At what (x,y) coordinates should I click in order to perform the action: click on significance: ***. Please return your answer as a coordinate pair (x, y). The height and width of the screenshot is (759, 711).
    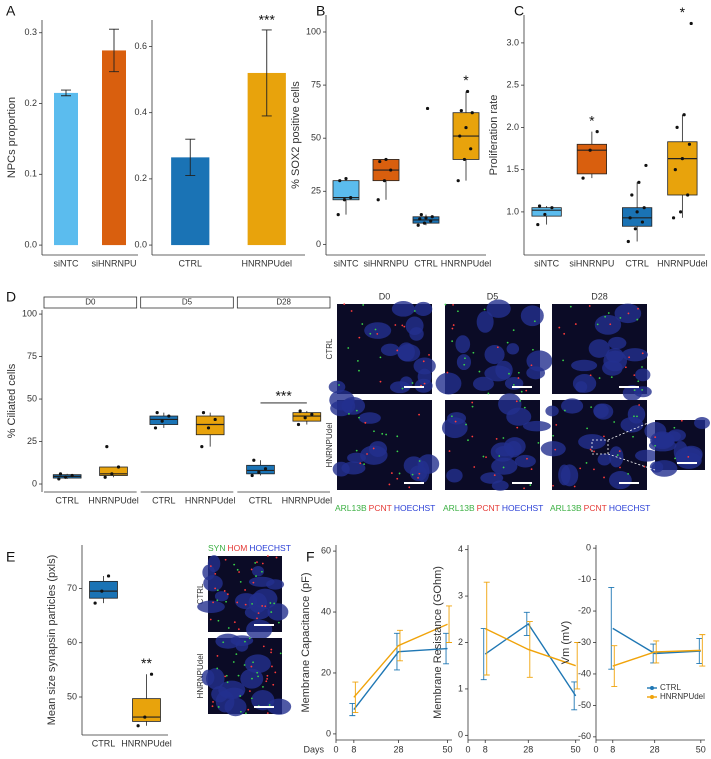
    Looking at the image, I should click on (283, 396).